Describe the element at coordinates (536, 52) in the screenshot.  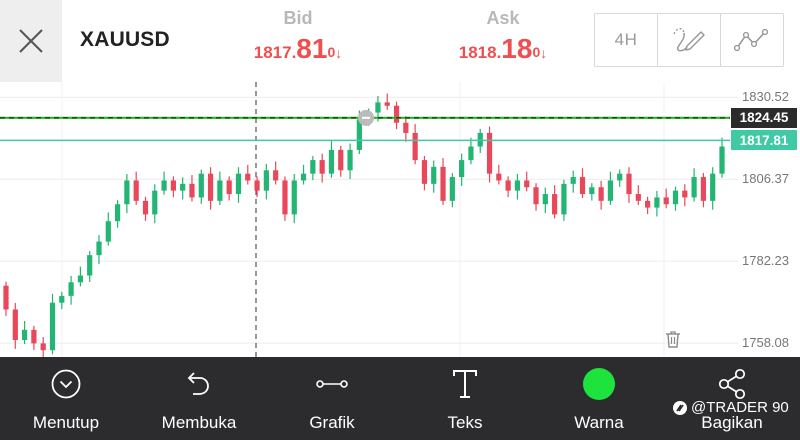
I see `ask-price-fraction: 0` at that location.